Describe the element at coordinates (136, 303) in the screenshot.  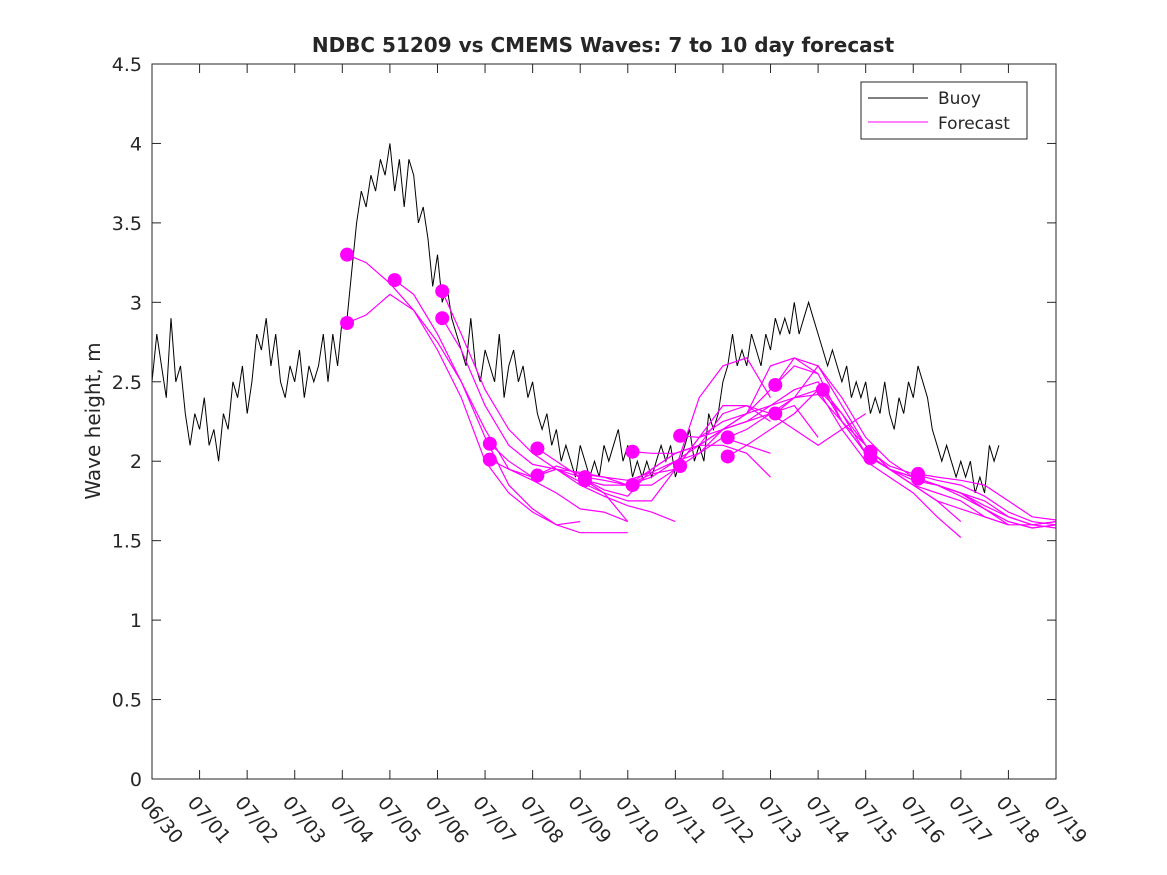
I see `y-tick-label: 3` at that location.